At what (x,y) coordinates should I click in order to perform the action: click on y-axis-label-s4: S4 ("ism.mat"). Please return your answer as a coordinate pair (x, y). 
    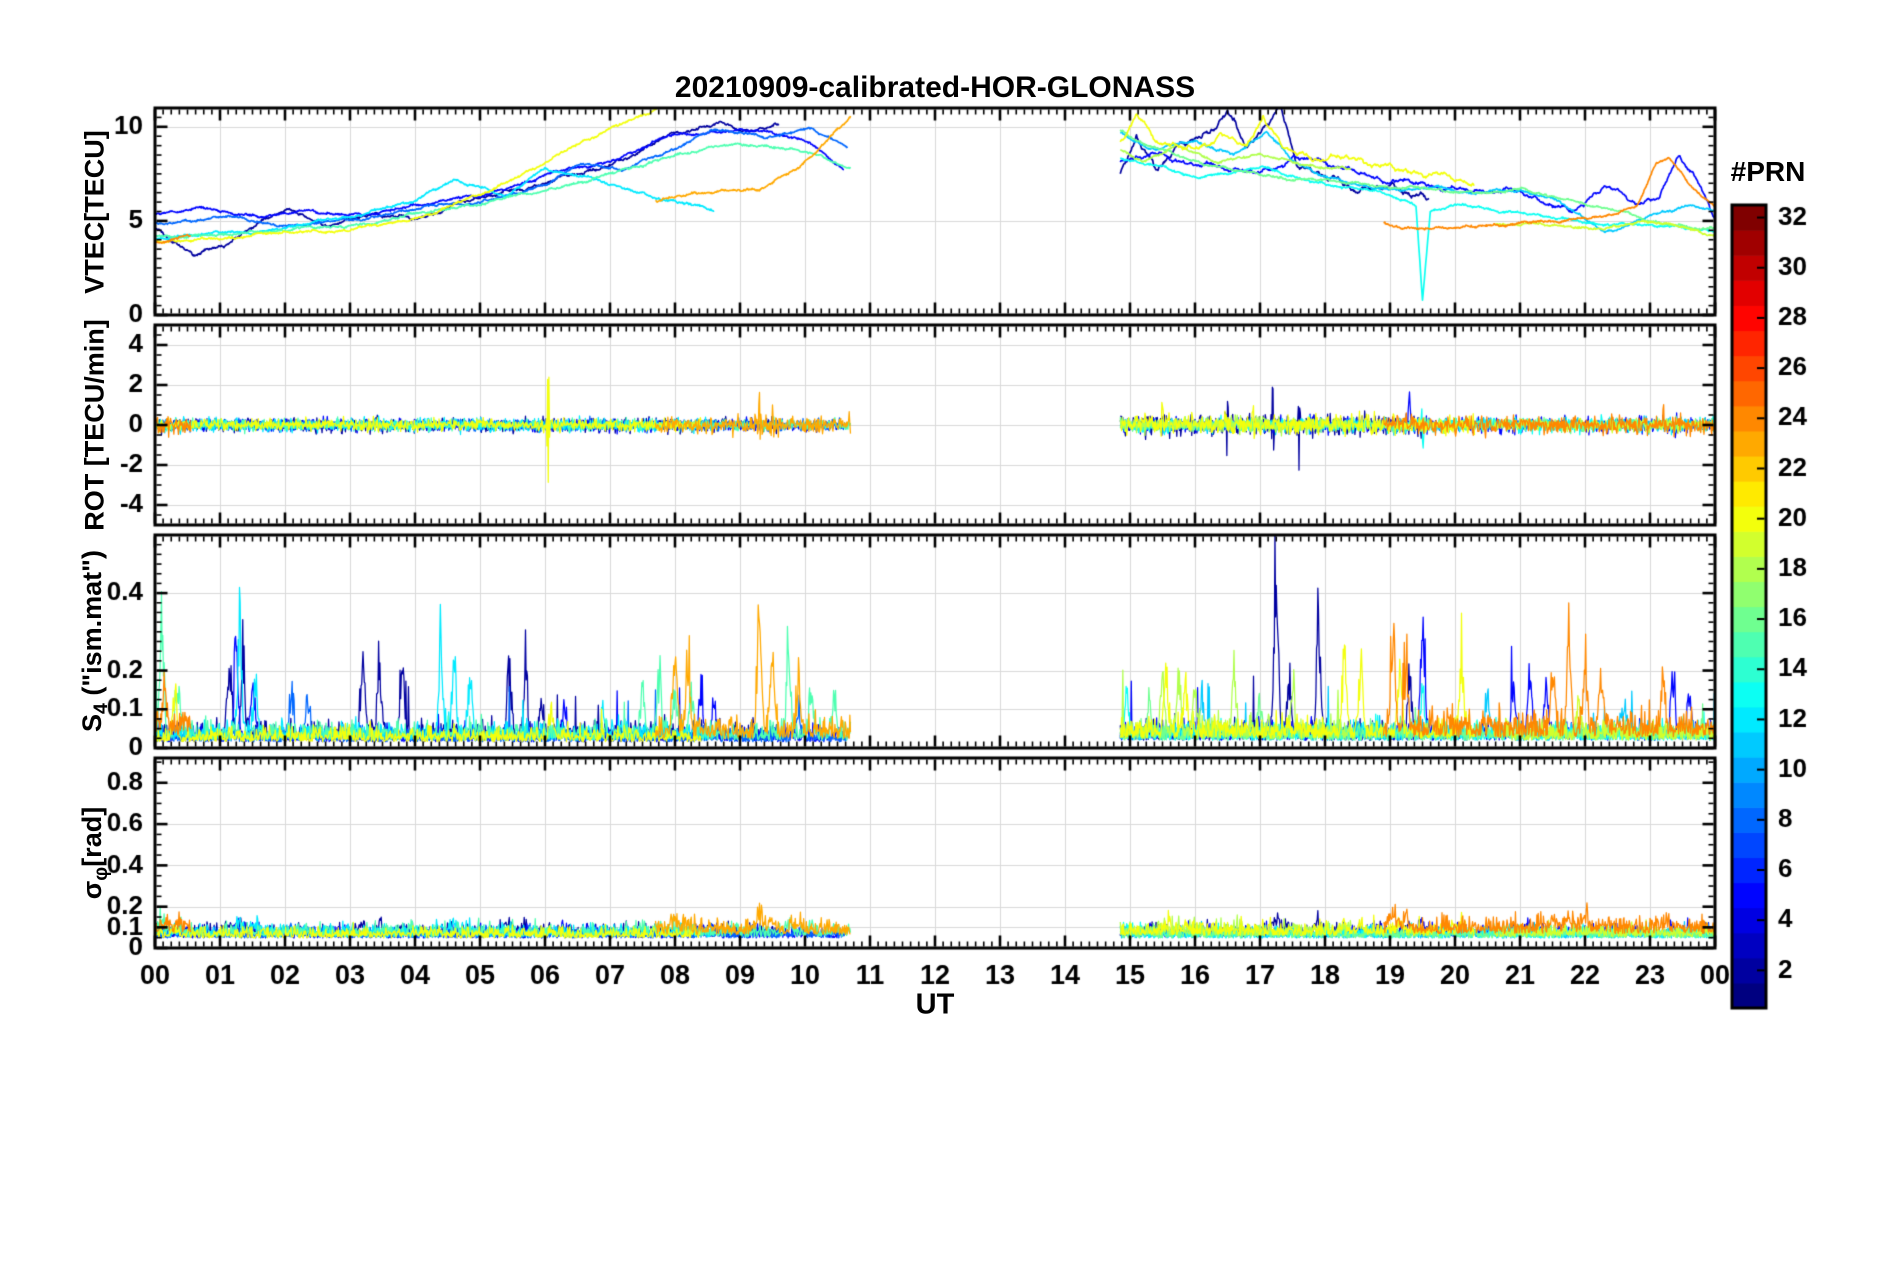
    Looking at the image, I should click on (95, 641).